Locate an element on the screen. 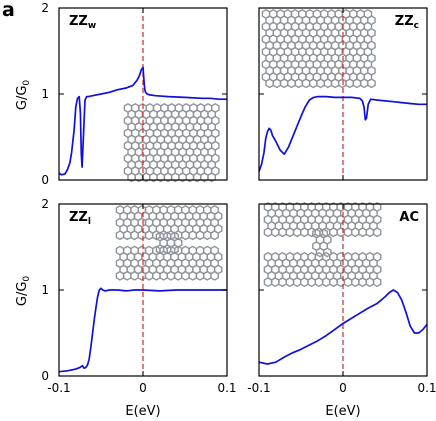 This screenshot has width=436, height=421. panel-title-sub: c is located at coordinates (416, 26).